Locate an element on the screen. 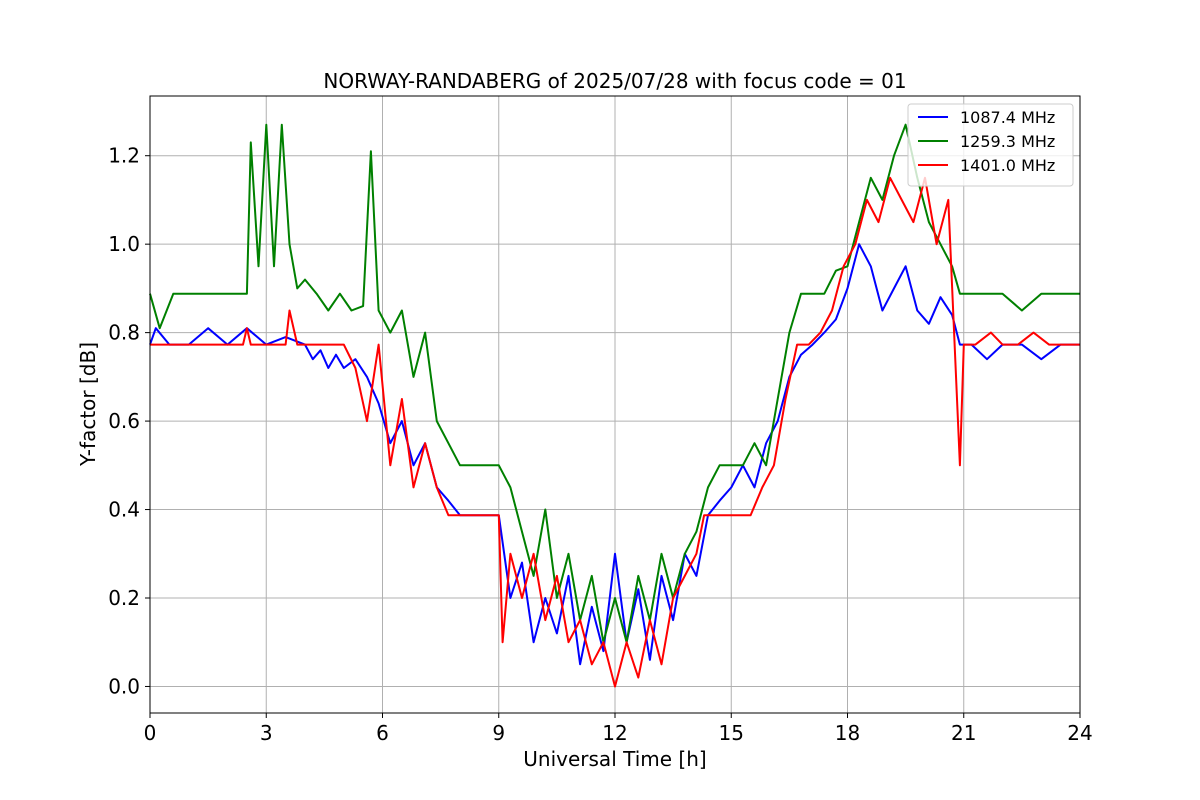  y-tick-label: 0.8 is located at coordinates (124, 333).